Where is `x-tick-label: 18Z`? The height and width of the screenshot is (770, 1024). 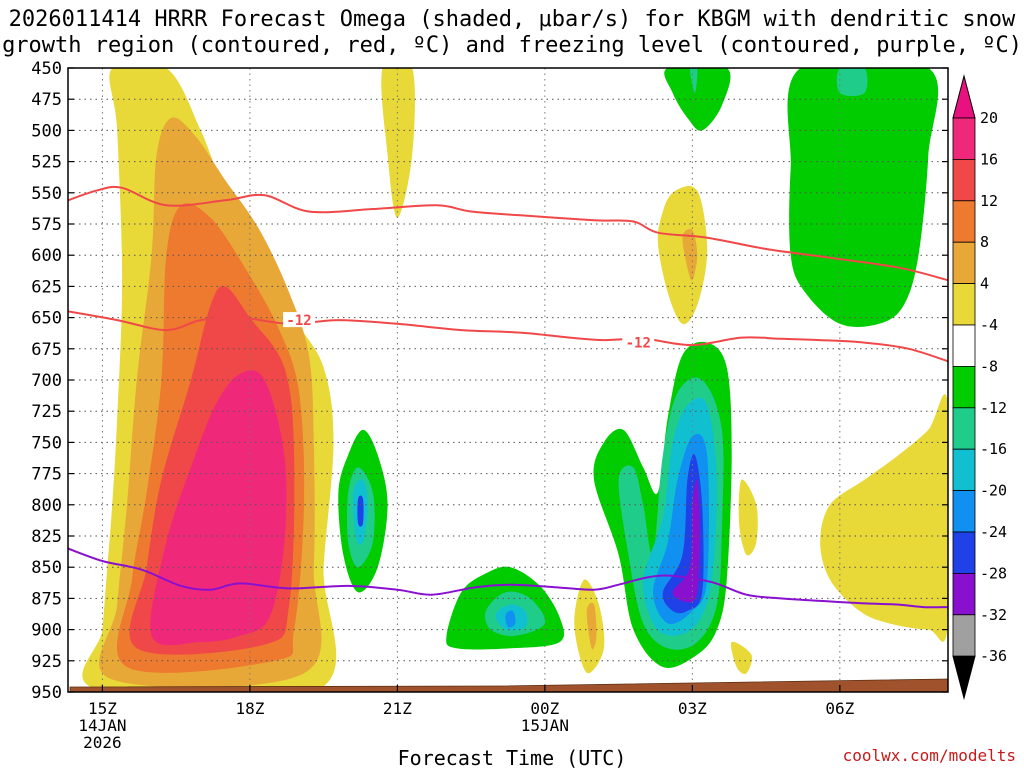
x-tick-label: 18Z is located at coordinates (249, 708).